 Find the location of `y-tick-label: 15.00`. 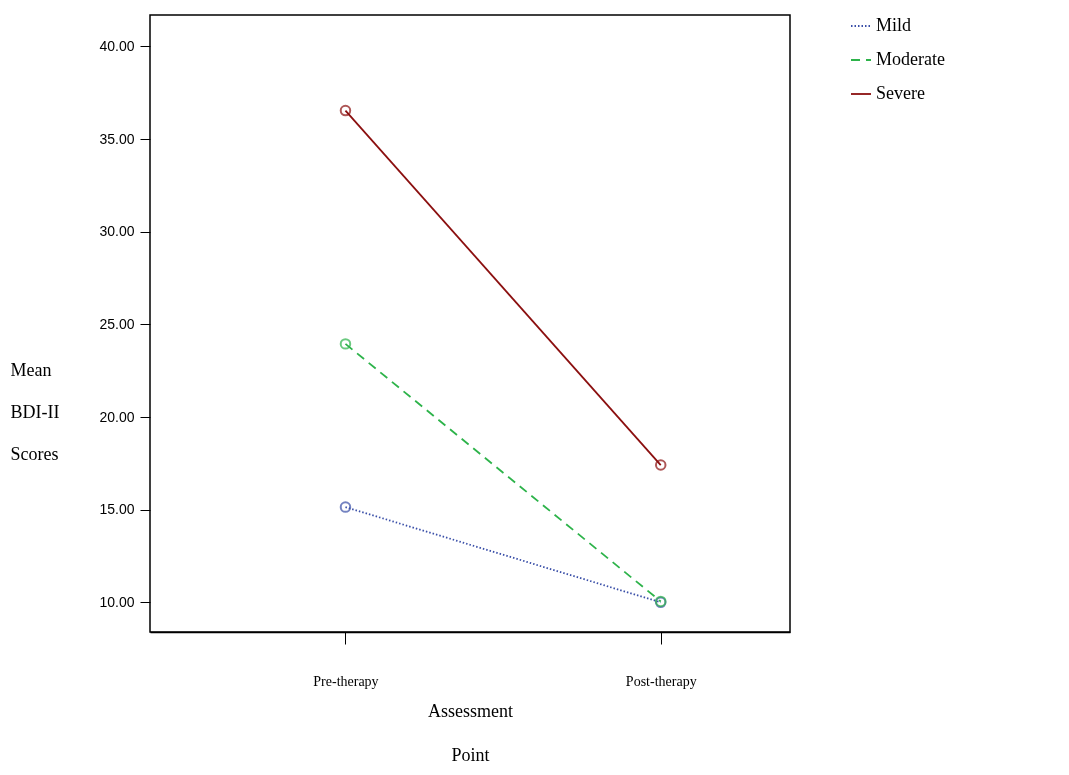

y-tick-label: 15.00 is located at coordinates (117, 509).